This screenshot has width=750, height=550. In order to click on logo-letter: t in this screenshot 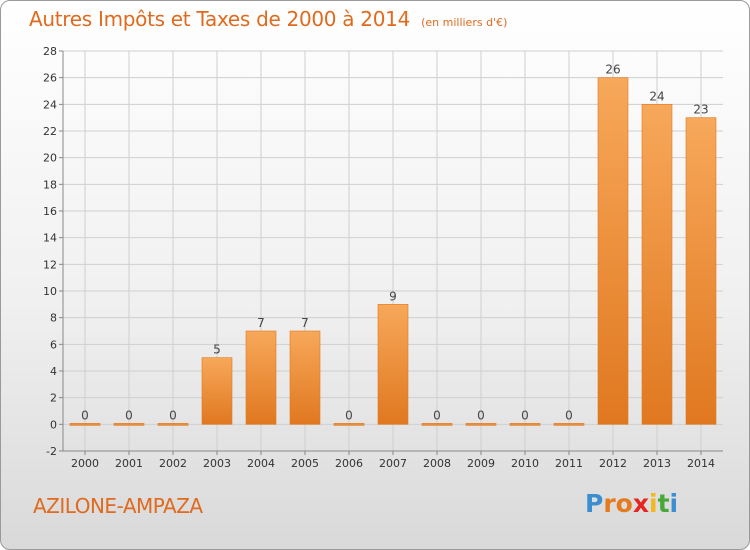, I will do `click(663, 503)`.